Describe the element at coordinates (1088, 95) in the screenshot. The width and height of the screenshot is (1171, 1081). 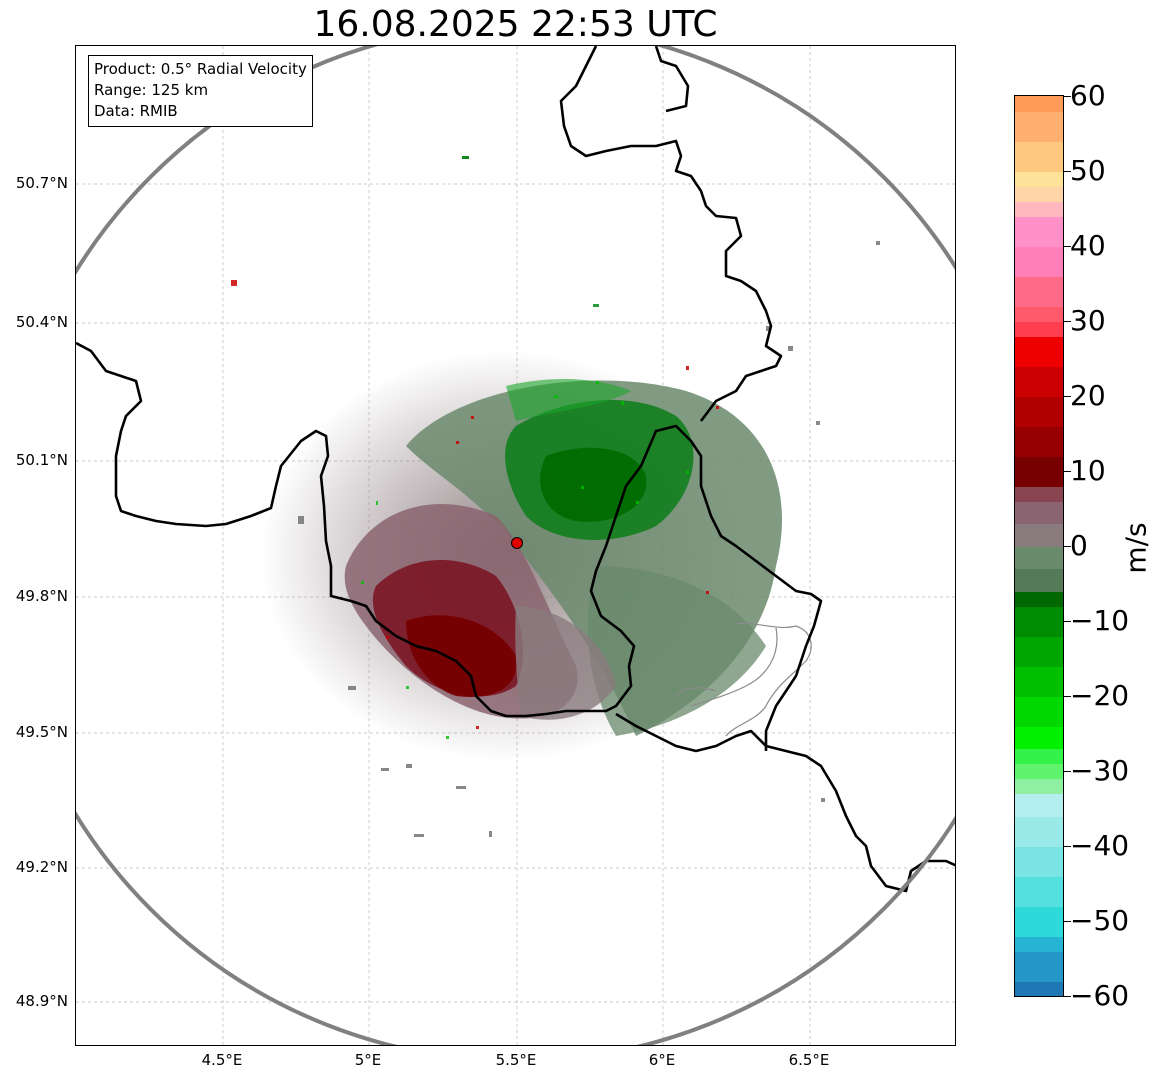
I see `colorbar-tick-label: 60` at that location.